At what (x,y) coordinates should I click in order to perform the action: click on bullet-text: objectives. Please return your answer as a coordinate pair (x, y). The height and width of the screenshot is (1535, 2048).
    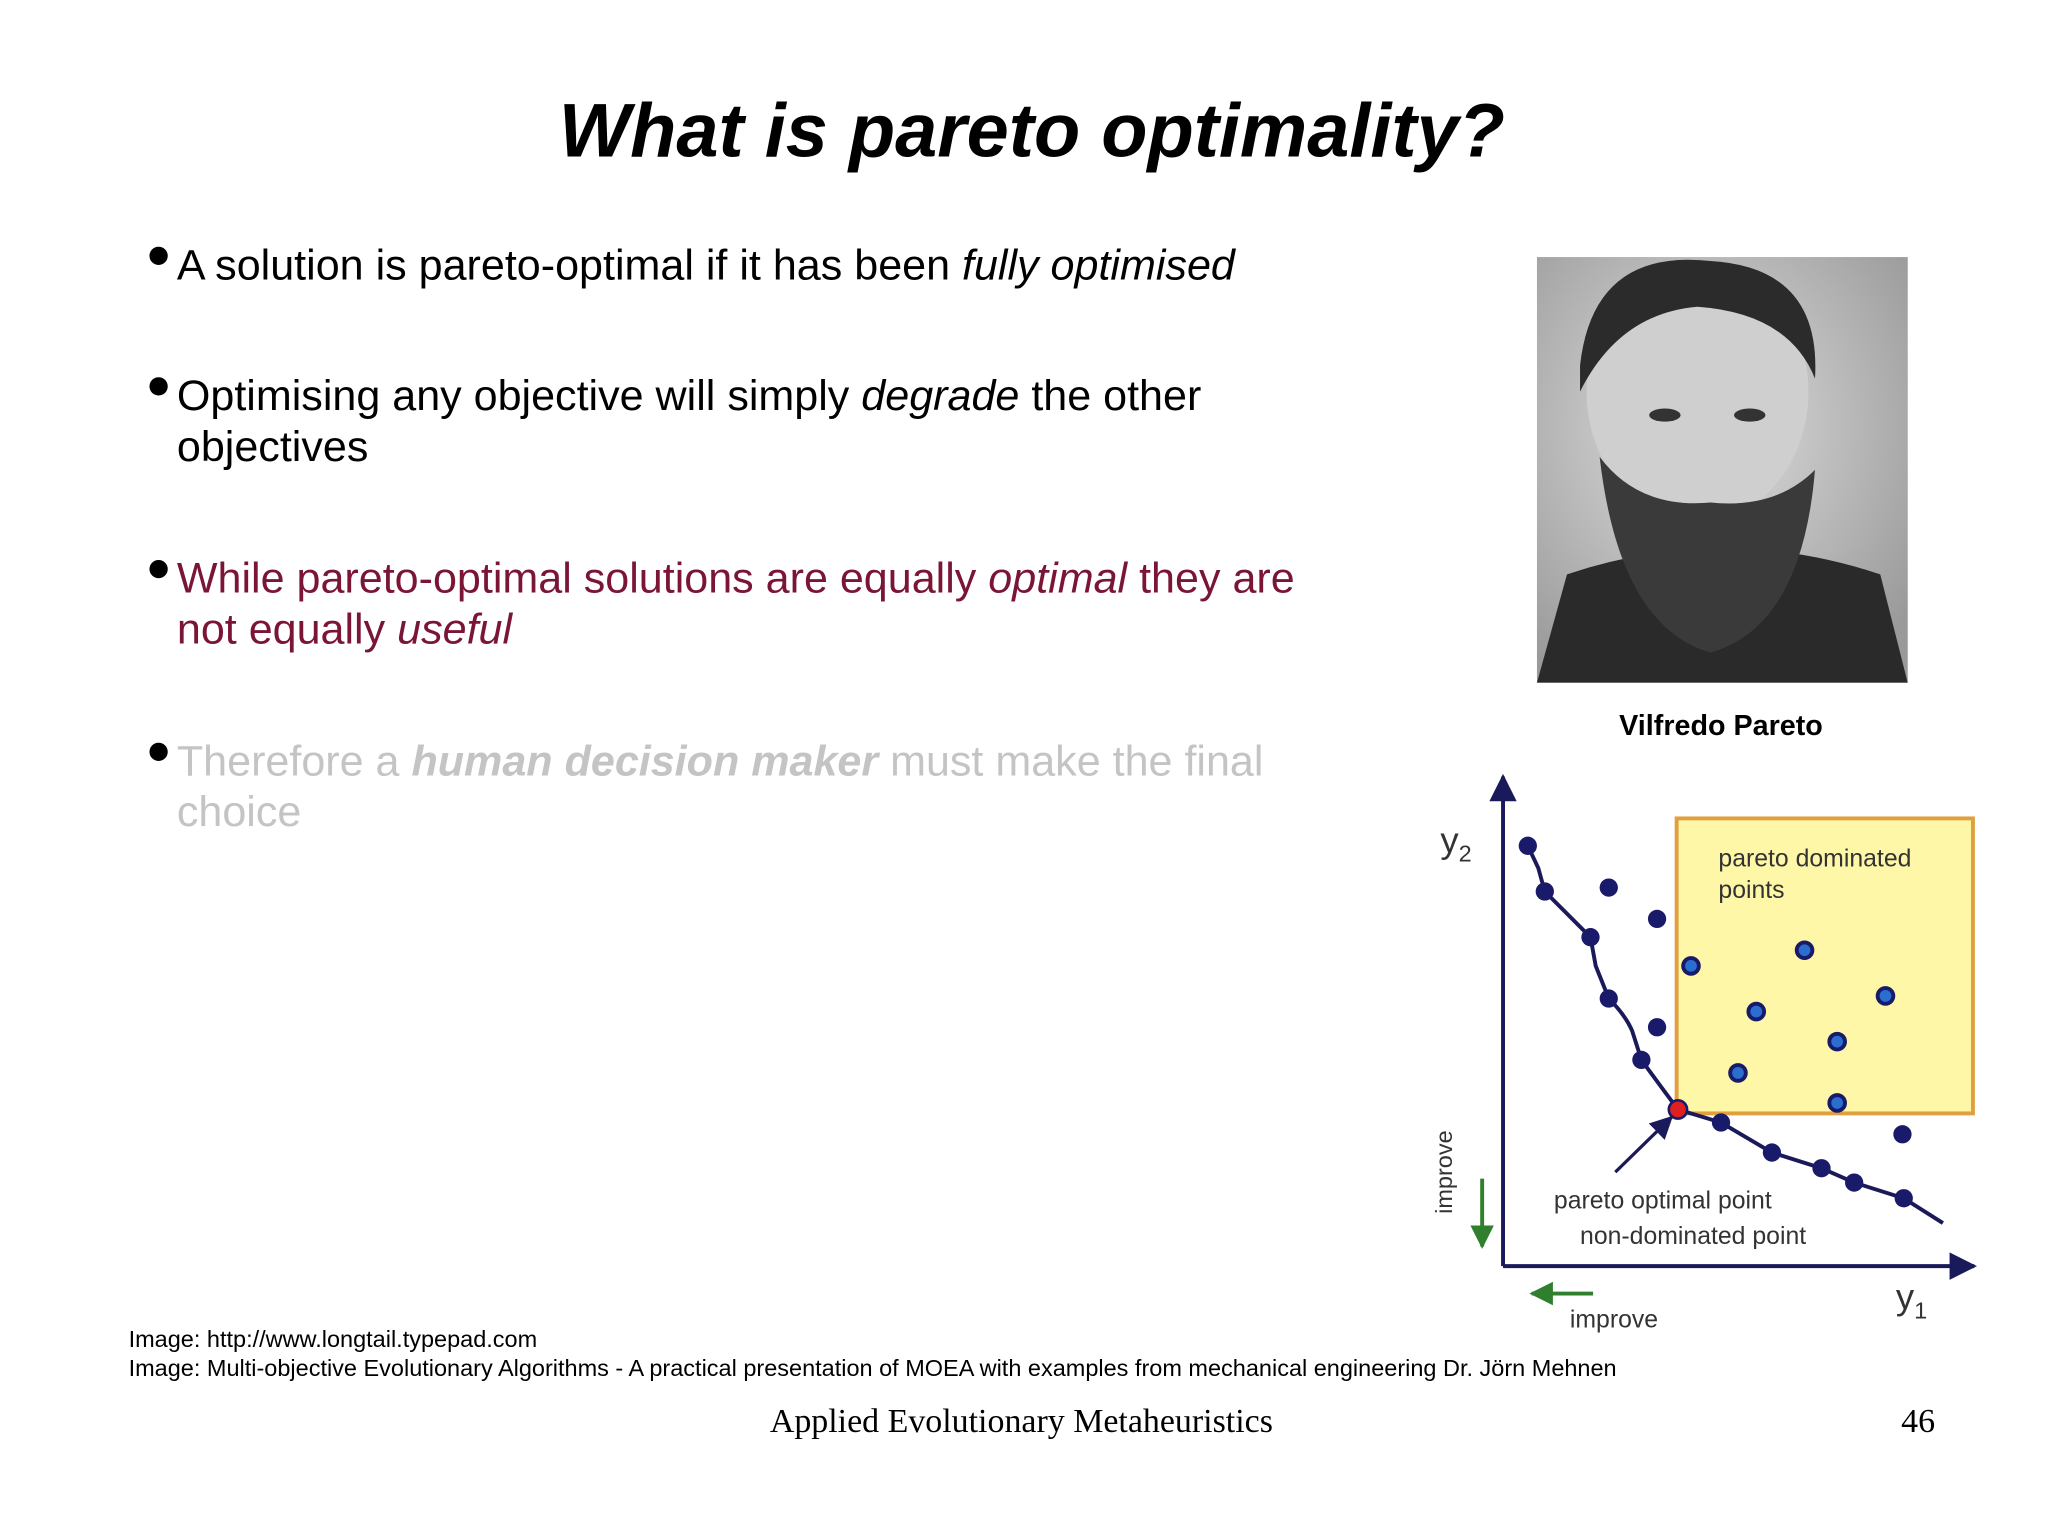
    Looking at the image, I should click on (273, 447).